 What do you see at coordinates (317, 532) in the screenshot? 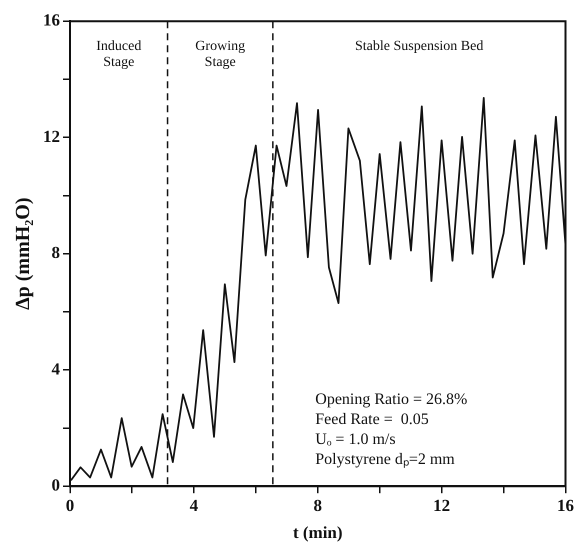
I see `x-axis-title: t (min)` at bounding box center [317, 532].